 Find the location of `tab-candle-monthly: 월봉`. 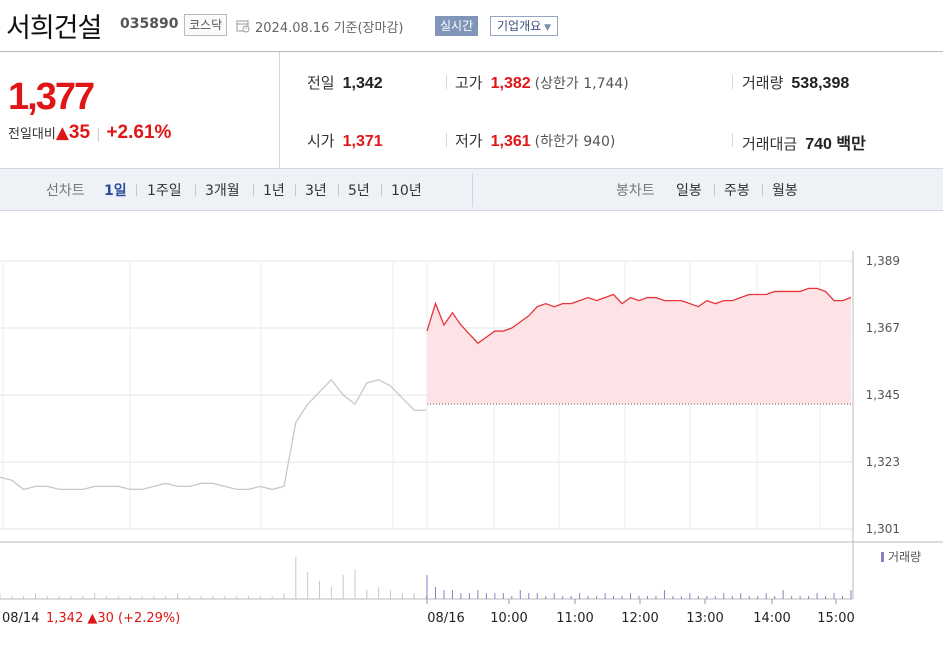

tab-candle-monthly: 월봉 is located at coordinates (785, 191).